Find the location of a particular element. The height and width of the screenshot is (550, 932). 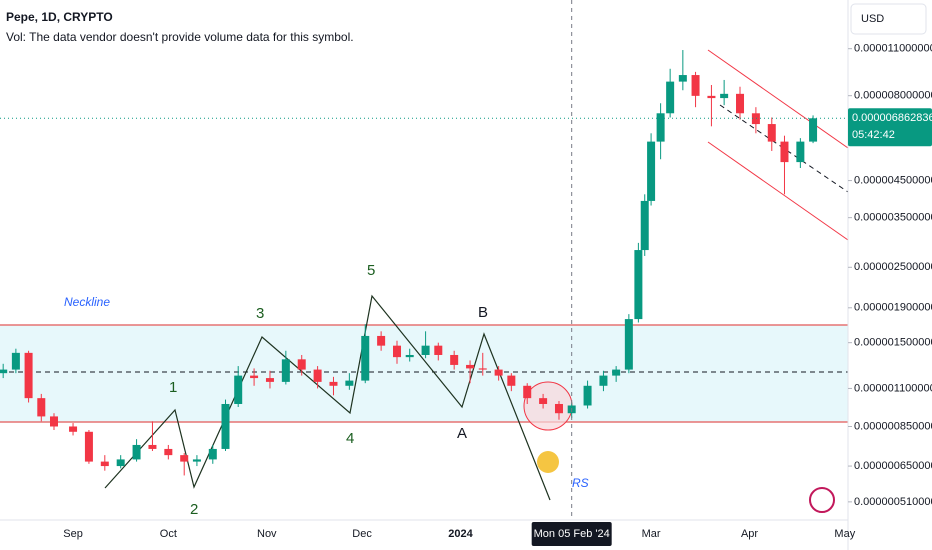

y-tick-label: 0.000001100000 is located at coordinates (893, 388).